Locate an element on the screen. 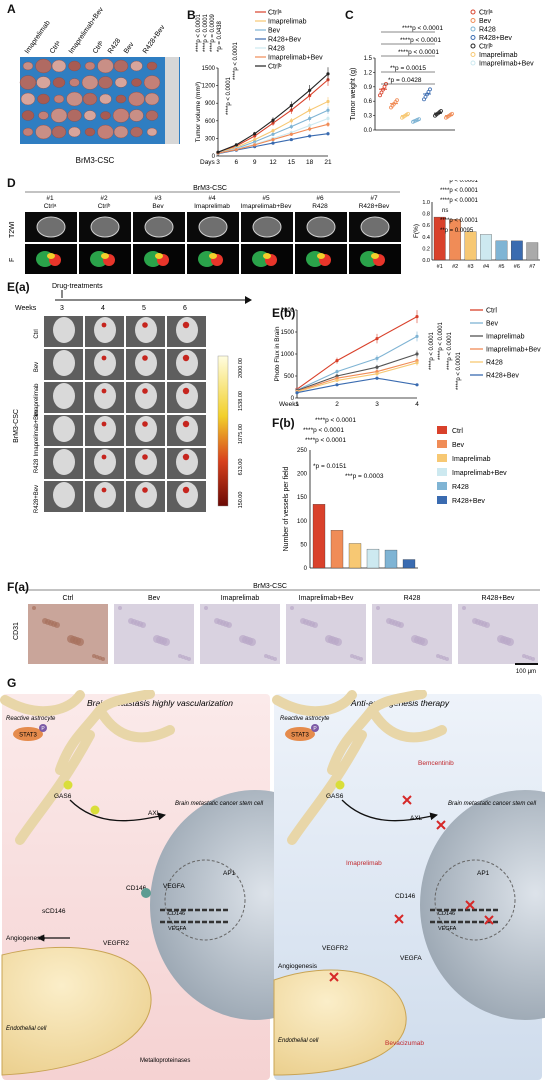 This screenshot has height=1082, width=545. left-cd146-label: CD146 is located at coordinates (136, 888).